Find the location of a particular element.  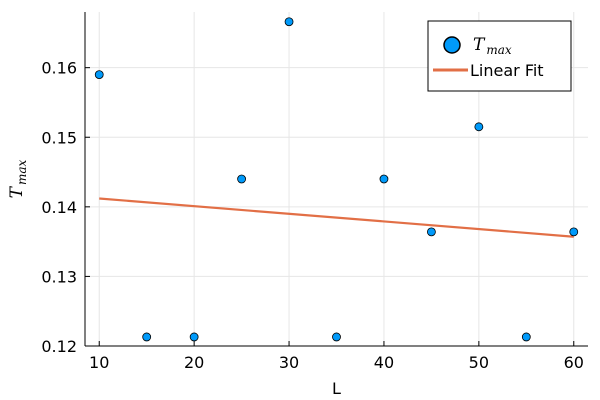

y-tick-label: 0.14 is located at coordinates (59, 207).